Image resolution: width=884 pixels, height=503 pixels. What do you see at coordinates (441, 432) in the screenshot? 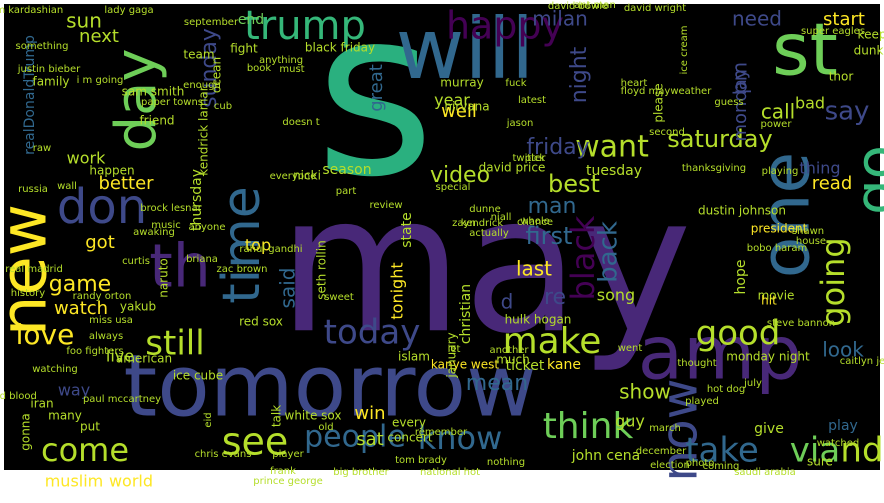
I see `cloud-word: remember` at bounding box center [441, 432].